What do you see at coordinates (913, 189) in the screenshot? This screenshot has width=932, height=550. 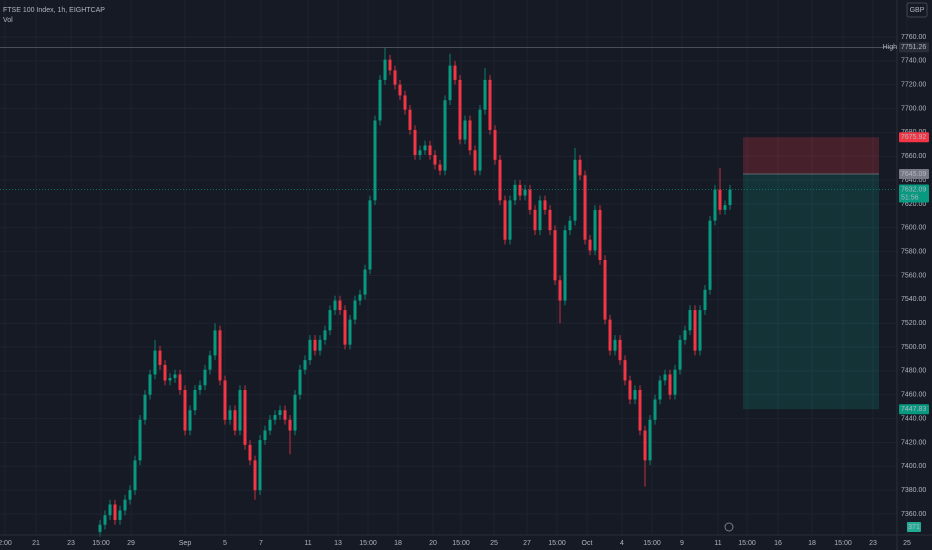 I see `last-price-tag: 7632.09` at bounding box center [913, 189].